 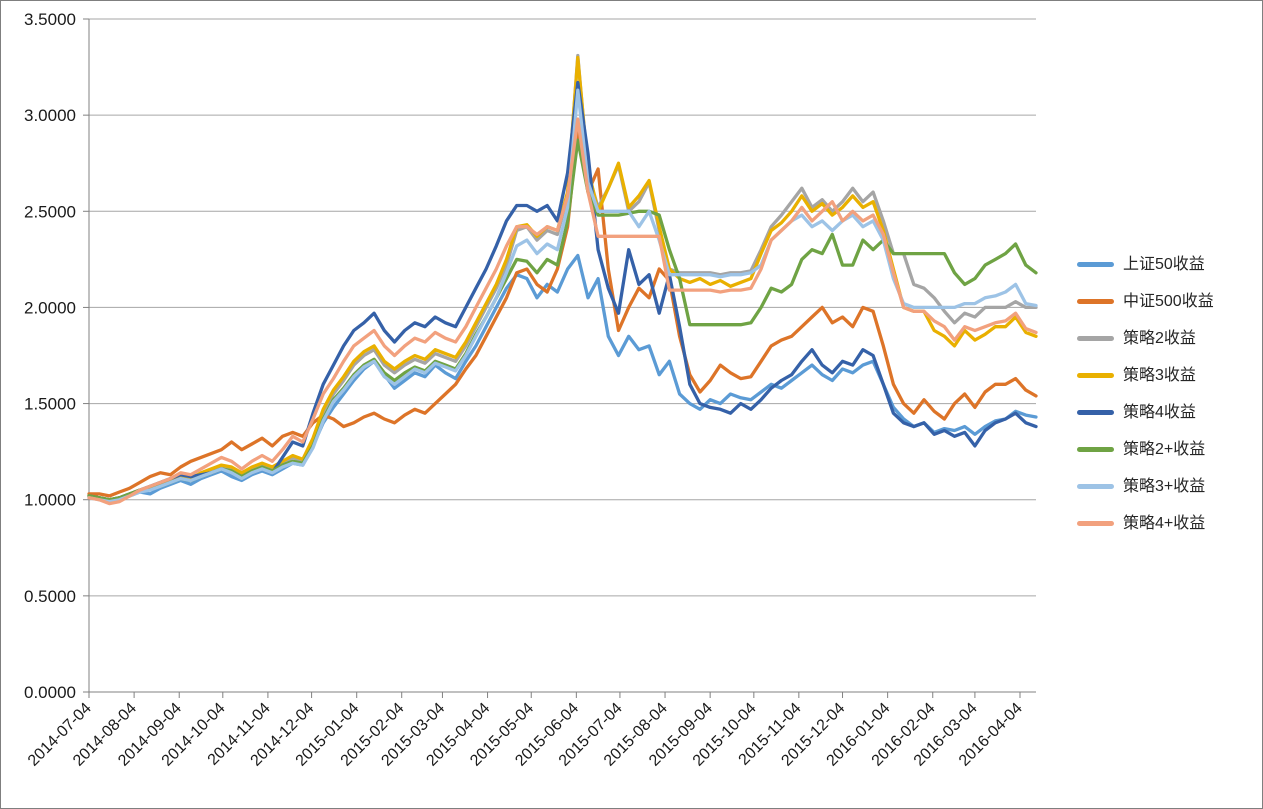 What do you see at coordinates (50, 307) in the screenshot?
I see `y-axis-label: 2.0000` at bounding box center [50, 307].